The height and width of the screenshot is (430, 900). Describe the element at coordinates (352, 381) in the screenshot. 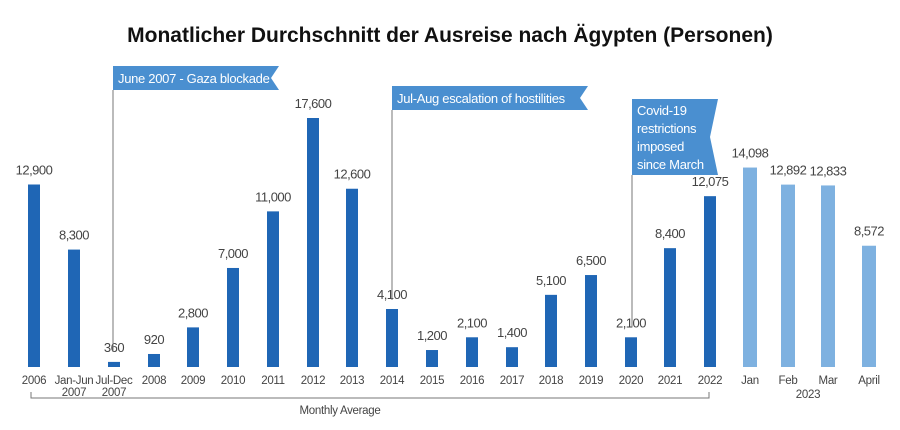

I see `x-tick-label: 2013` at that location.